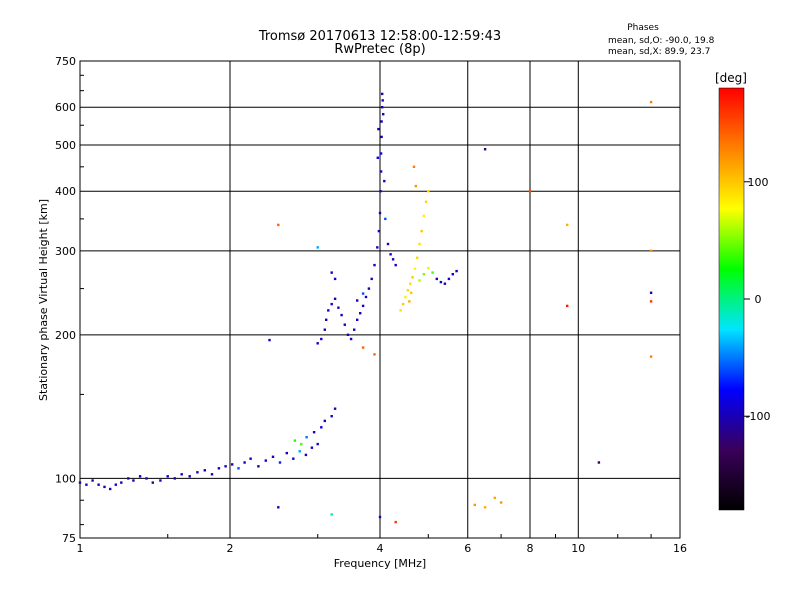  Describe the element at coordinates (65, 191) in the screenshot. I see `y-tick-label: 400` at that location.